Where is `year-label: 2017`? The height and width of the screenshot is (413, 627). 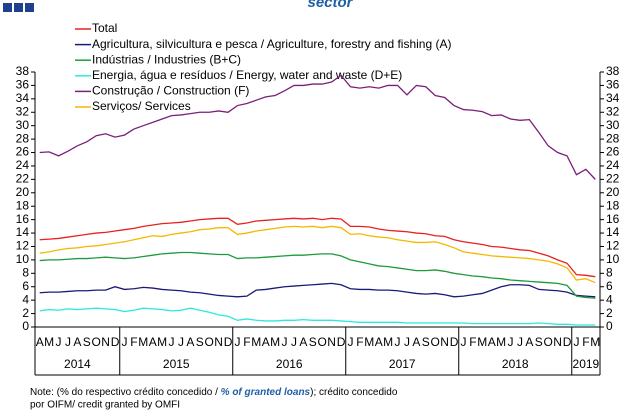 year-label: 2017 is located at coordinates (402, 364).